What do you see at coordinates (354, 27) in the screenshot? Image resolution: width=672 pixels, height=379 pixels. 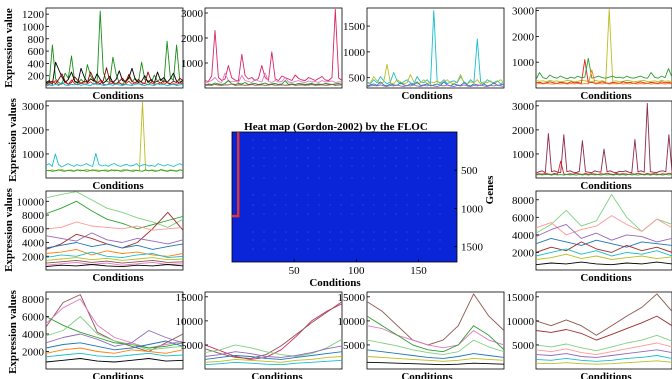 I see `y-tick-label: 1500` at bounding box center [354, 27].